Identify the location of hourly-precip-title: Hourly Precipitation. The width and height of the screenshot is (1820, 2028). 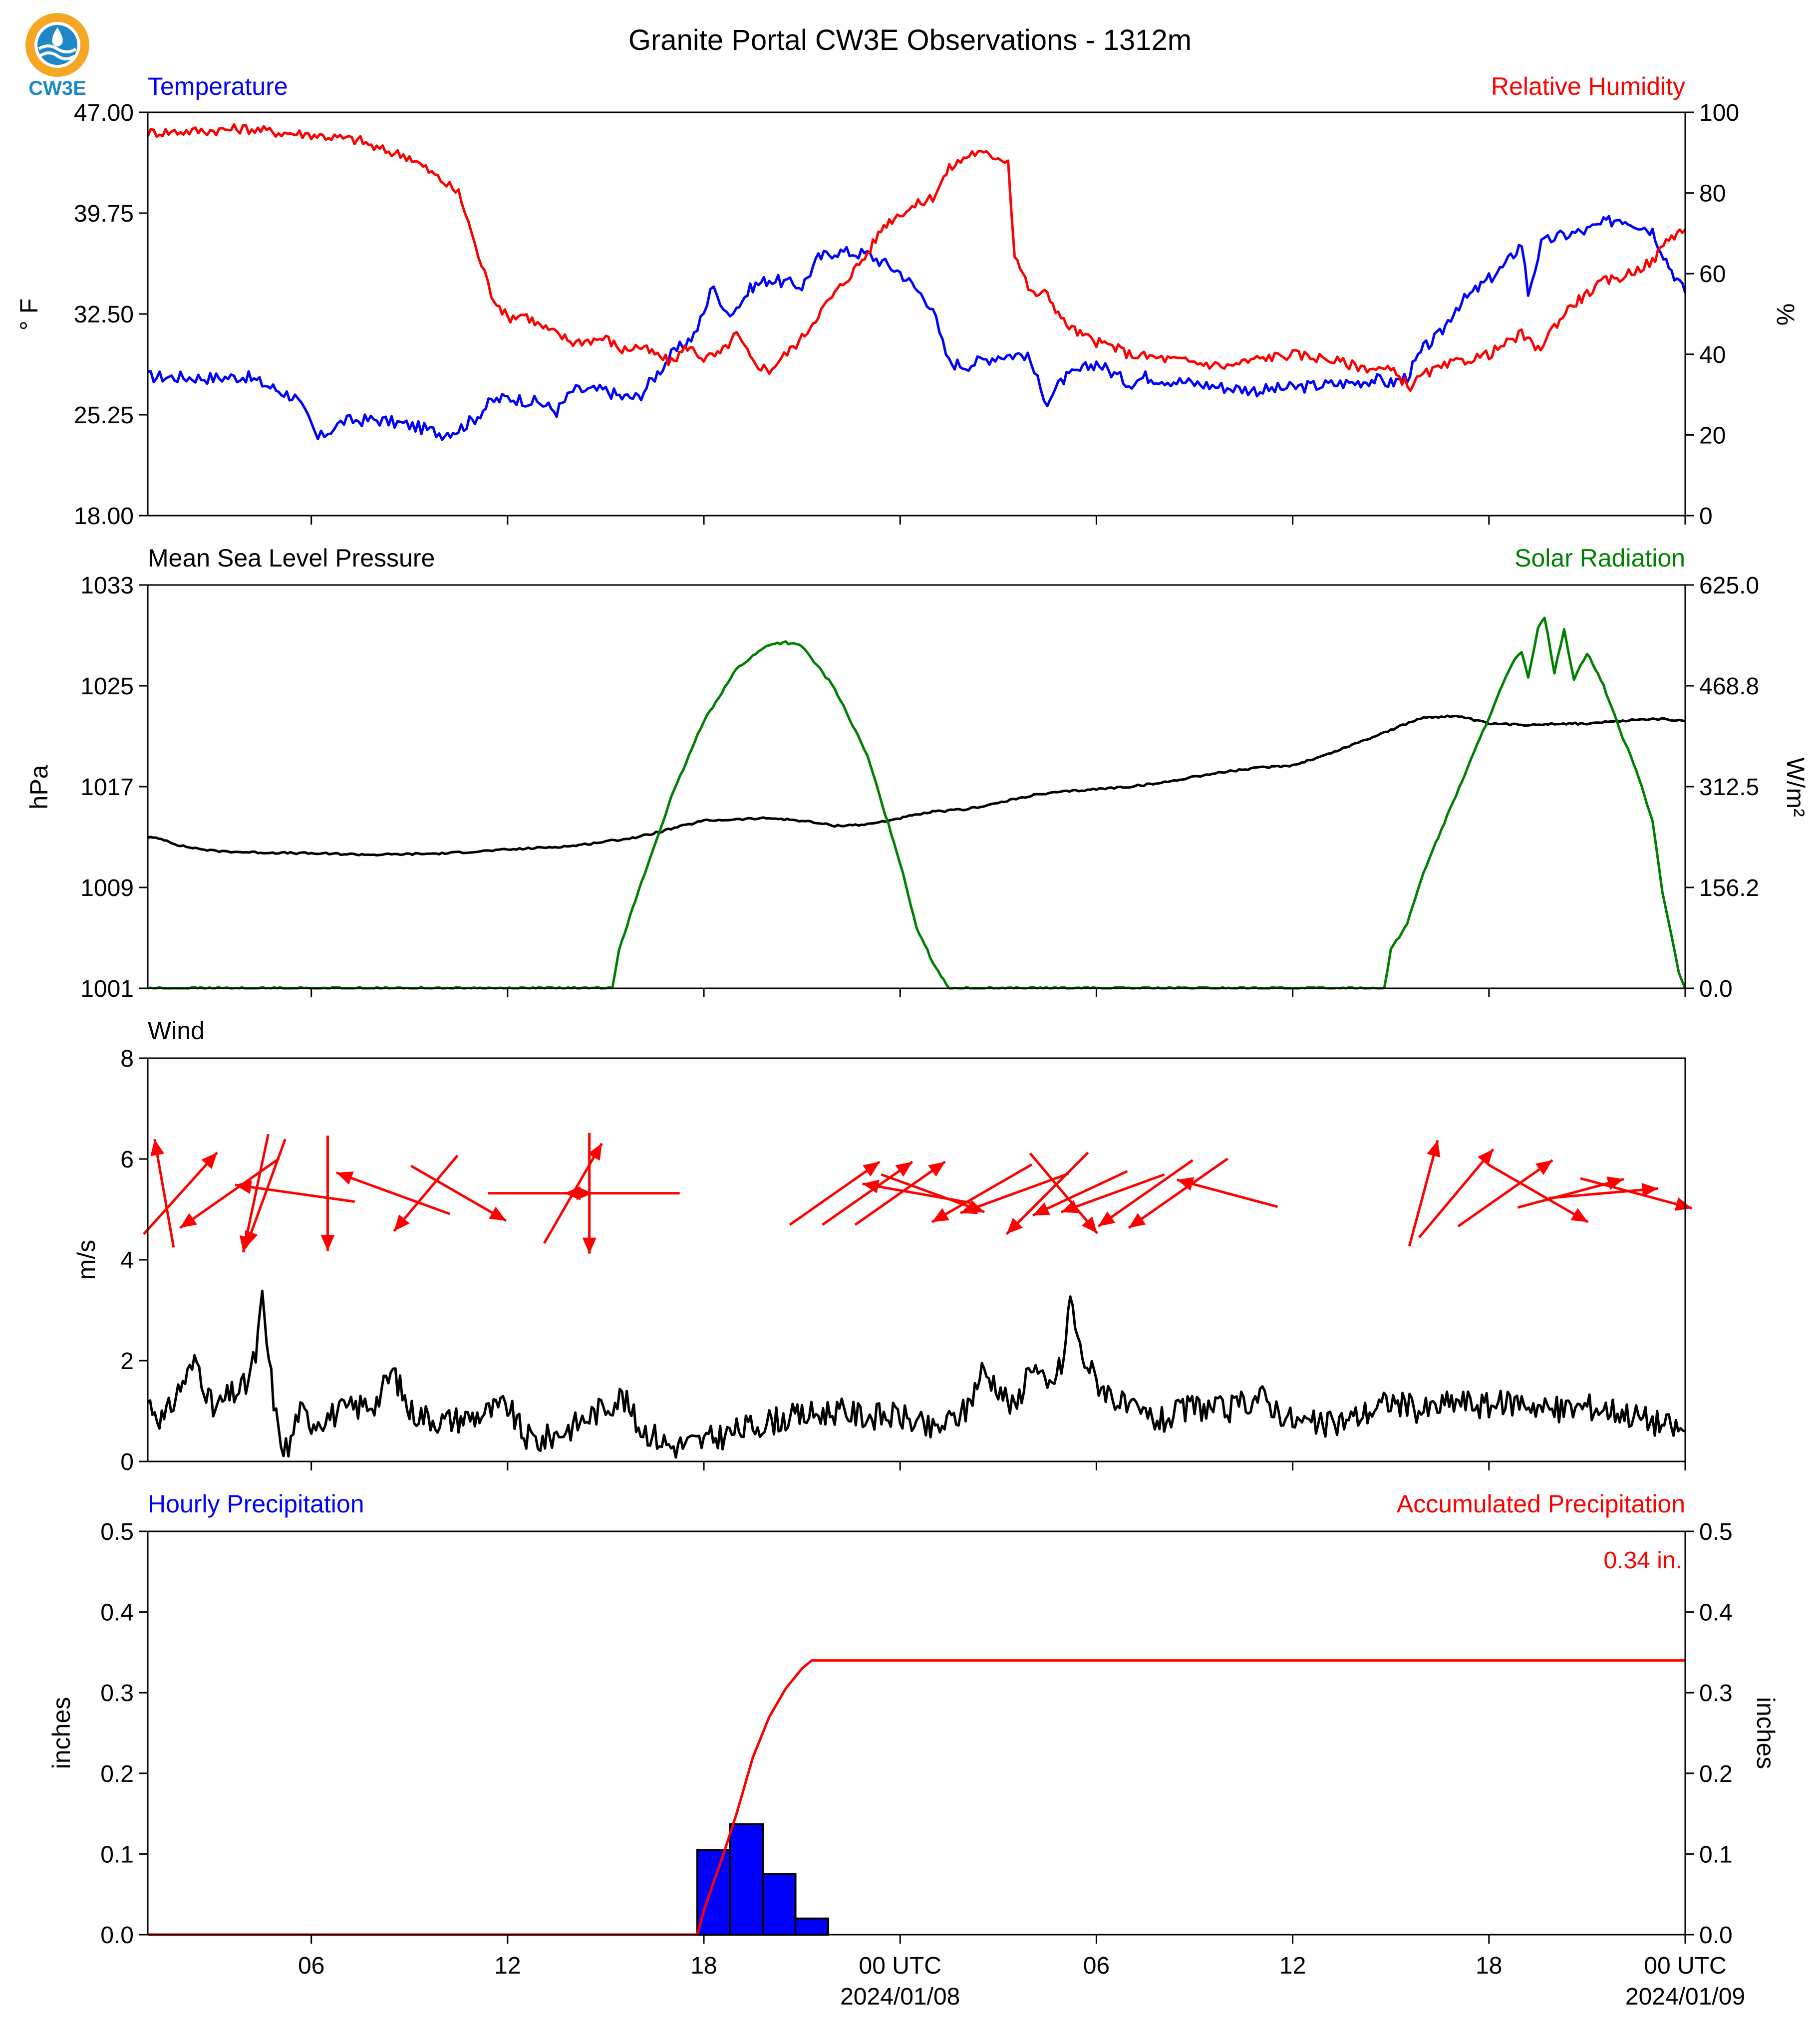
(256, 1504).